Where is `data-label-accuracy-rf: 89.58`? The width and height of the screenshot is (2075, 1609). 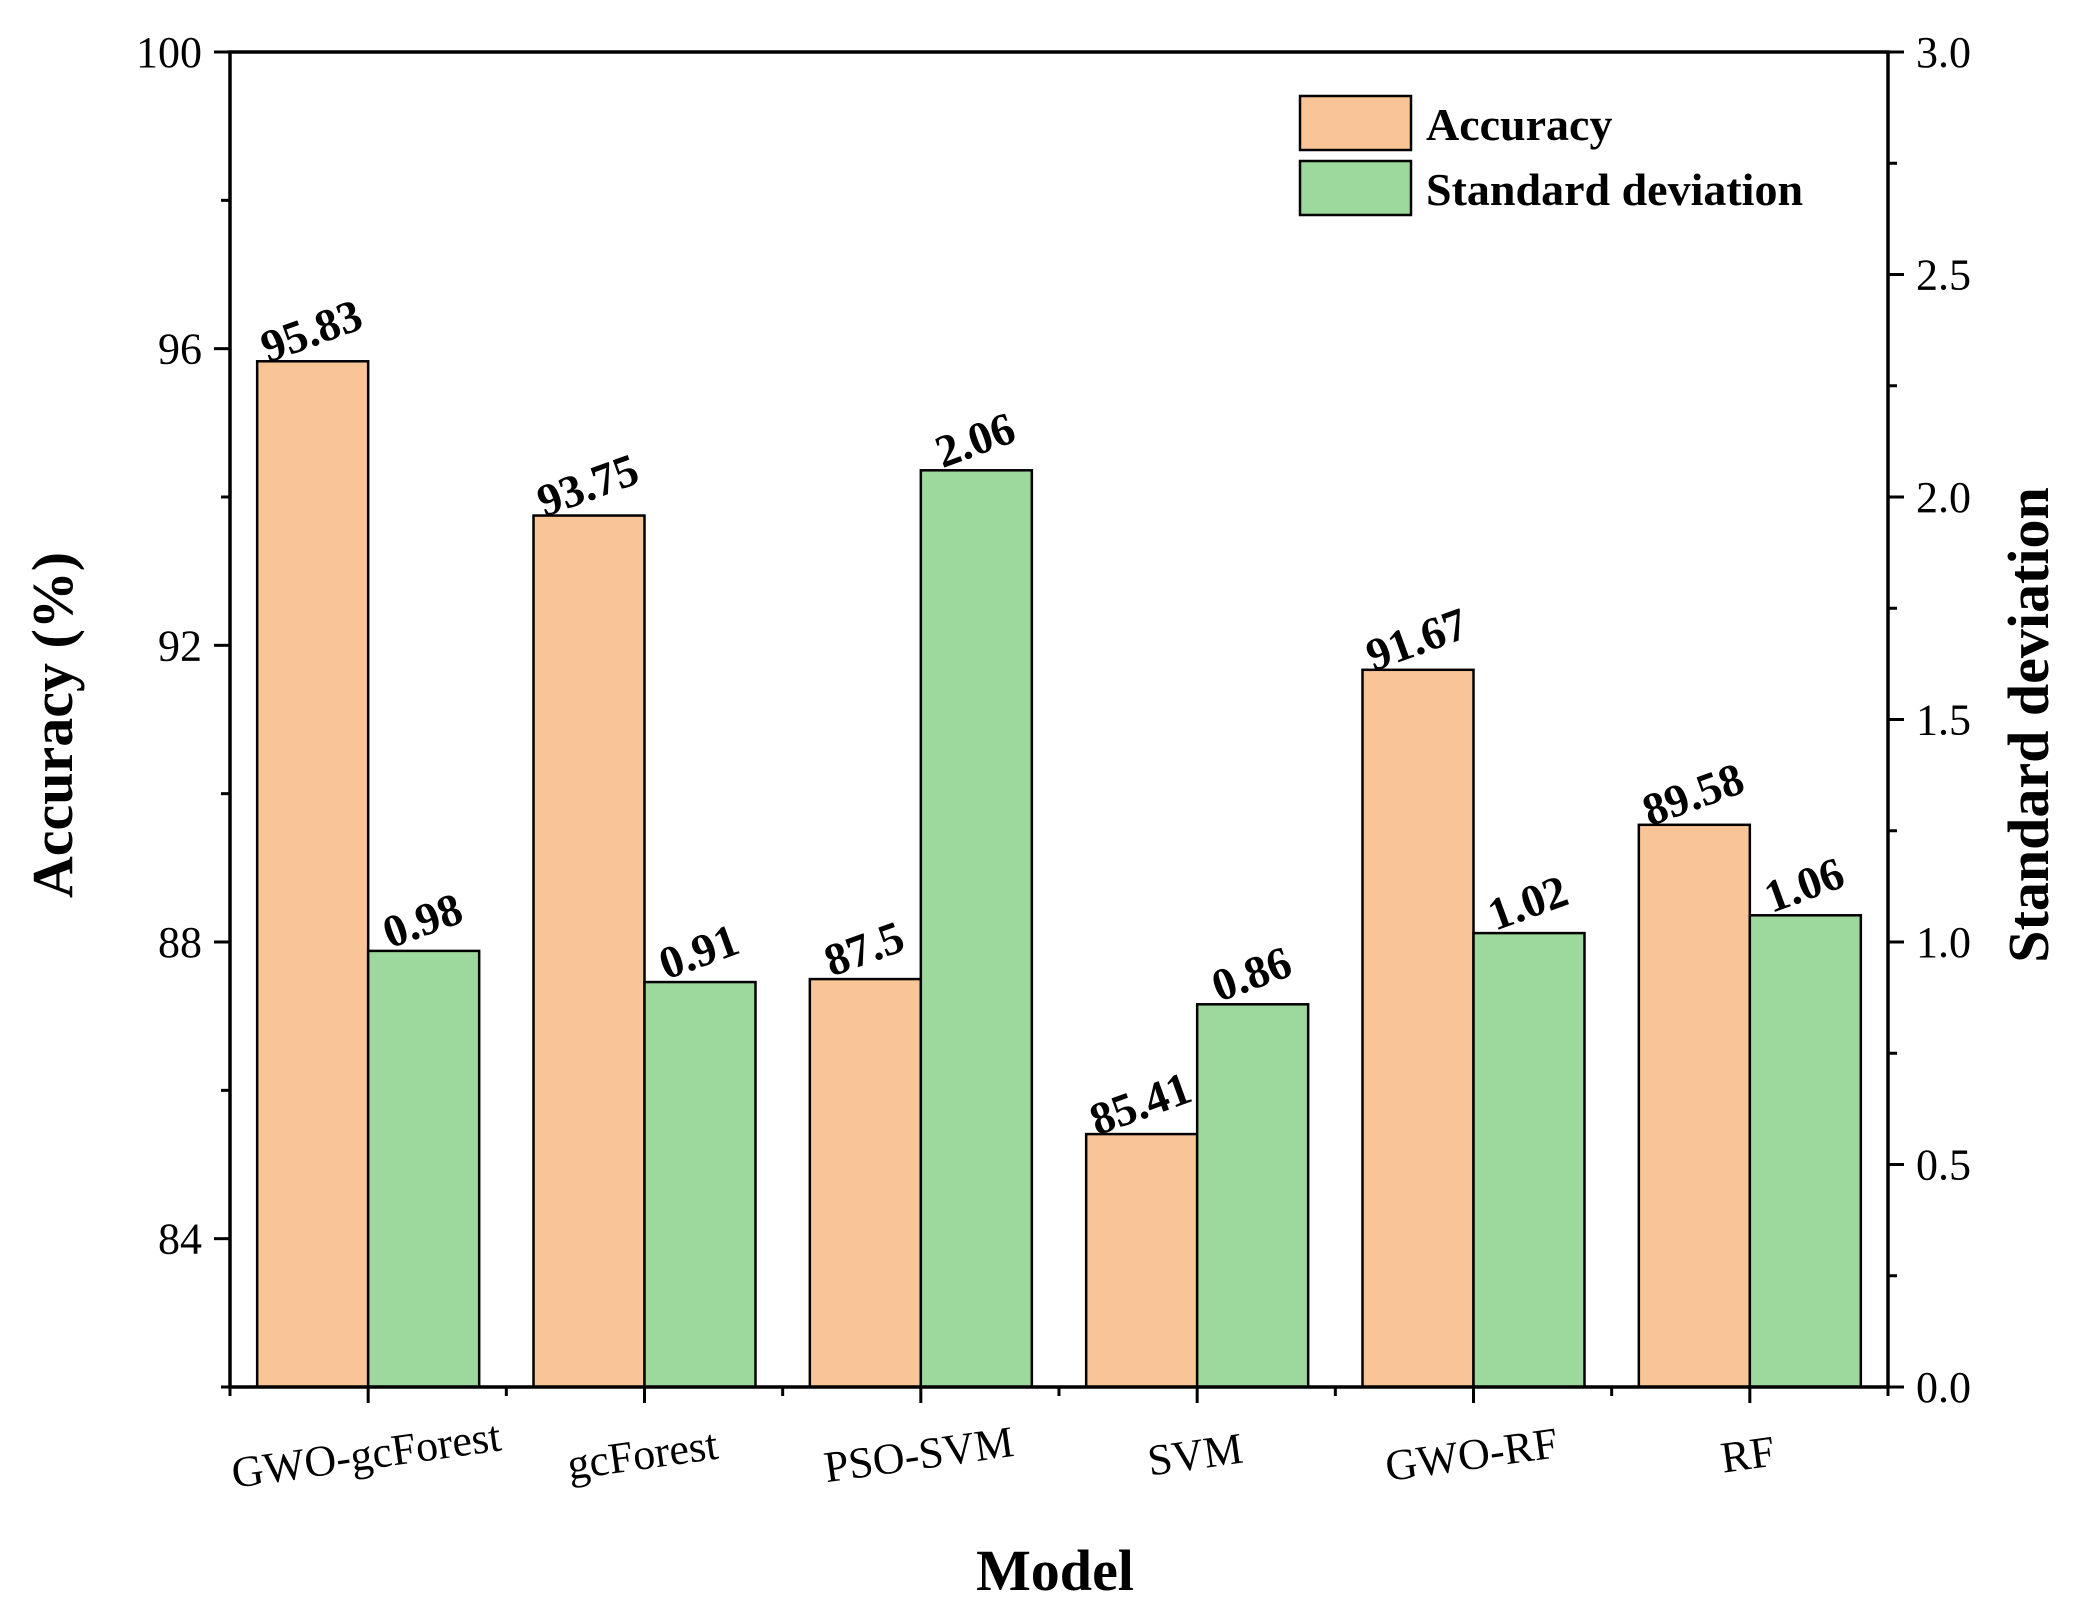 data-label-accuracy-rf: 89.58 is located at coordinates (1693, 794).